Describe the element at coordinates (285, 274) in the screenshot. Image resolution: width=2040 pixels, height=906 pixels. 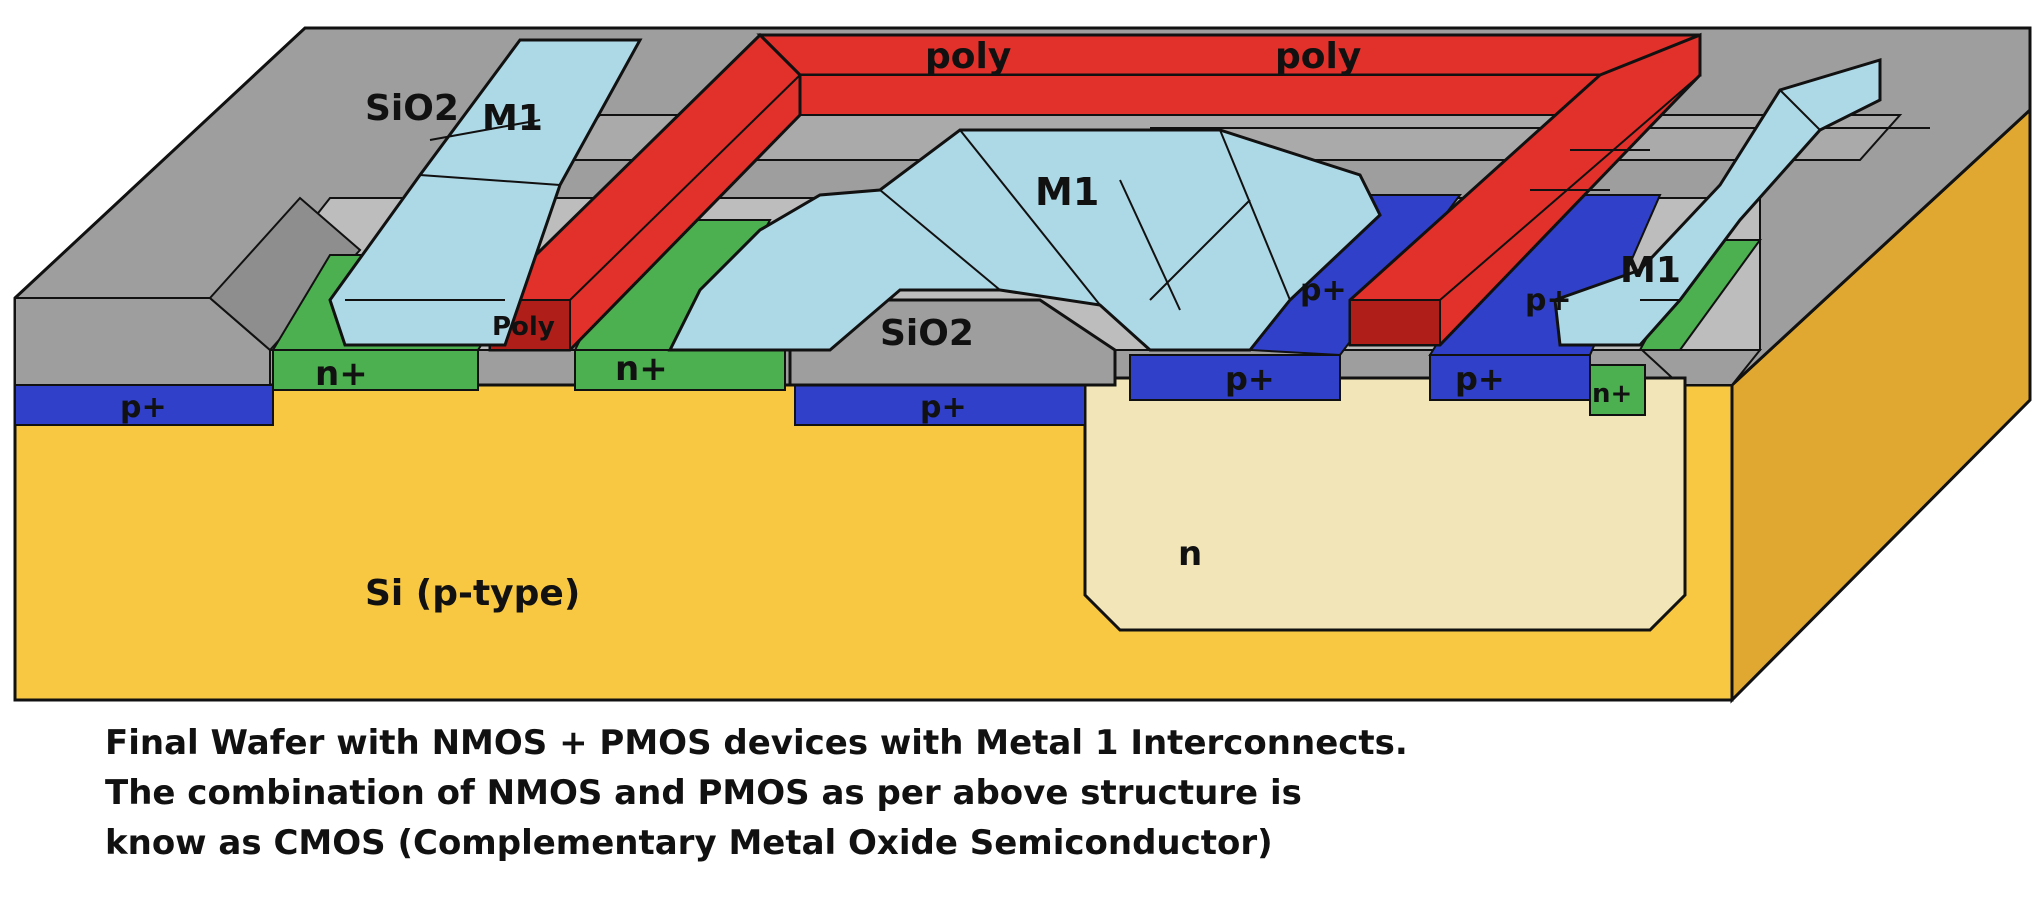
I see `oxide-left-bevel` at that location.